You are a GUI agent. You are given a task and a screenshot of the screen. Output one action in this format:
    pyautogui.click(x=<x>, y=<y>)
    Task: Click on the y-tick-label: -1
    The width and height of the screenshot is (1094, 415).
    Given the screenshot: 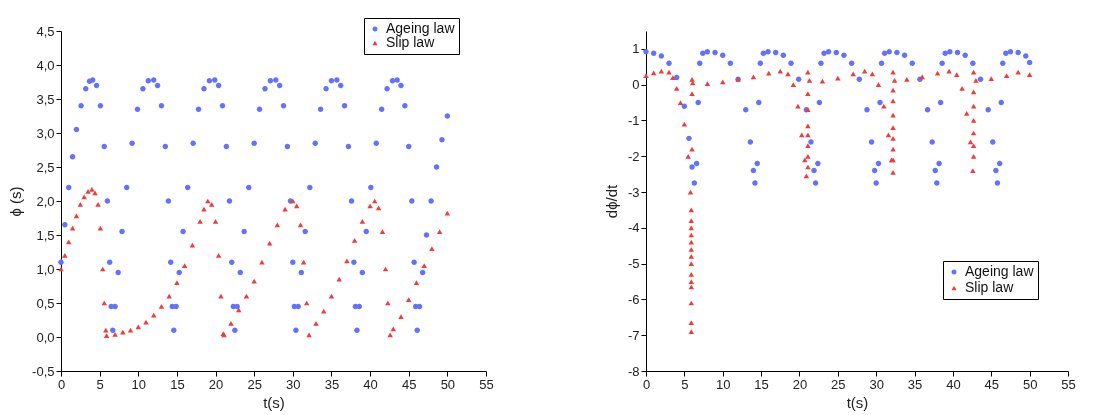 What is the action you would take?
    pyautogui.click(x=633, y=120)
    